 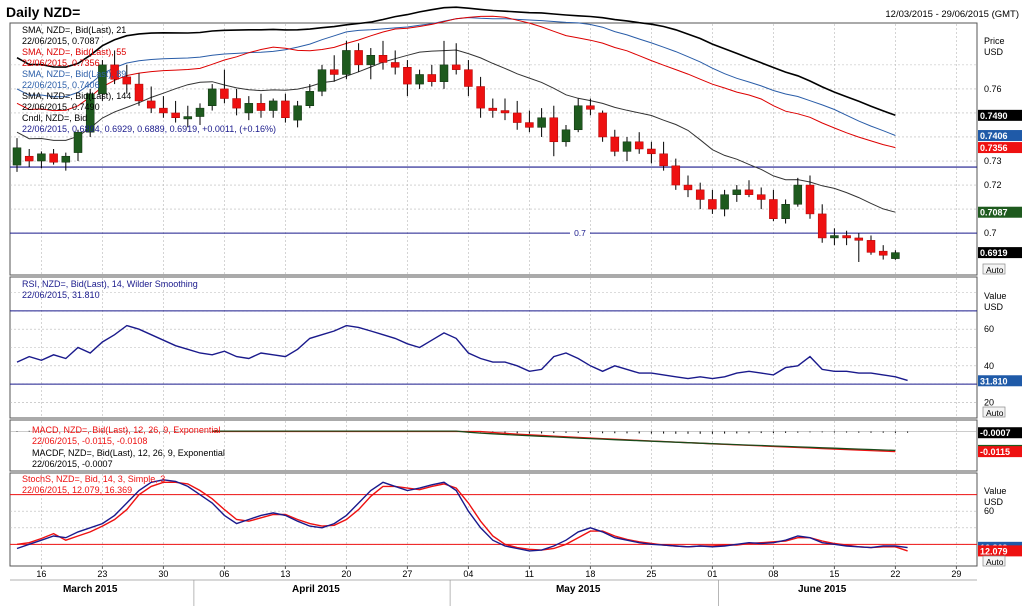 What do you see at coordinates (989, 402) in the screenshot?
I see `y-tick-label: 20` at bounding box center [989, 402].